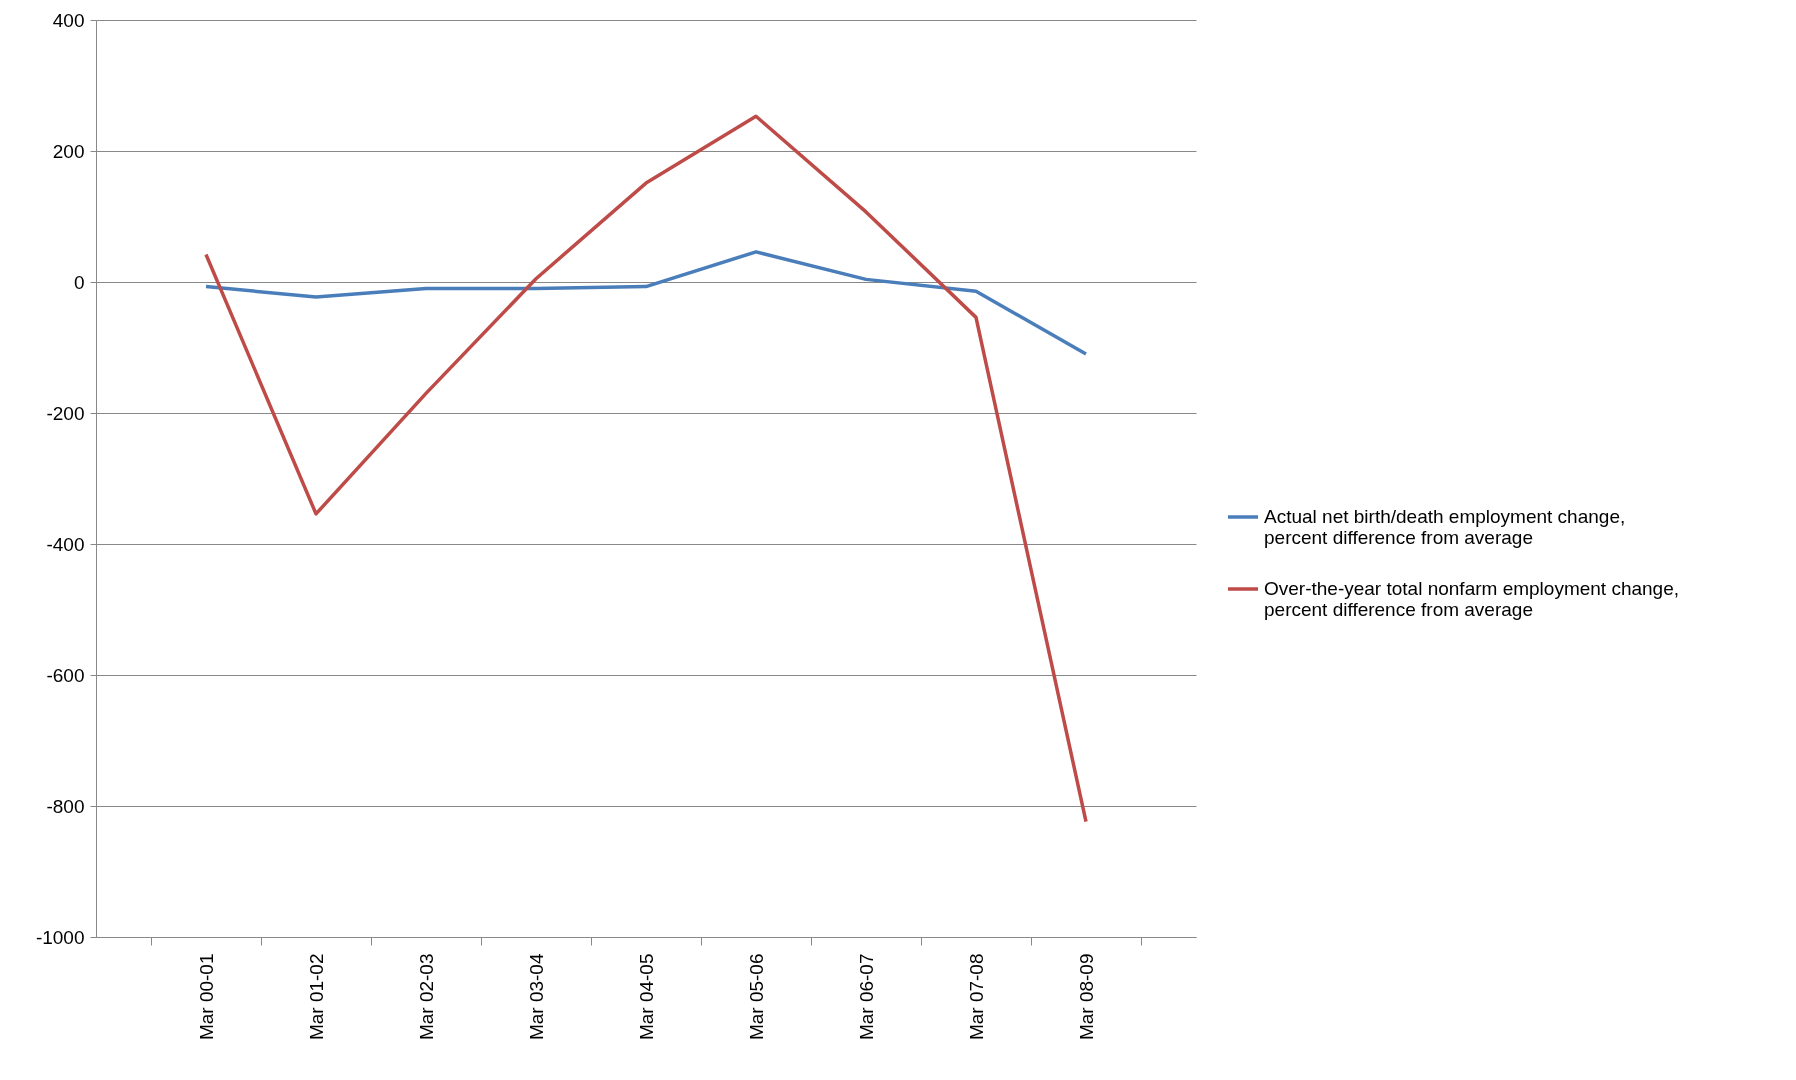  I want to click on x-tick-label: Mar 00-01, so click(206, 997).